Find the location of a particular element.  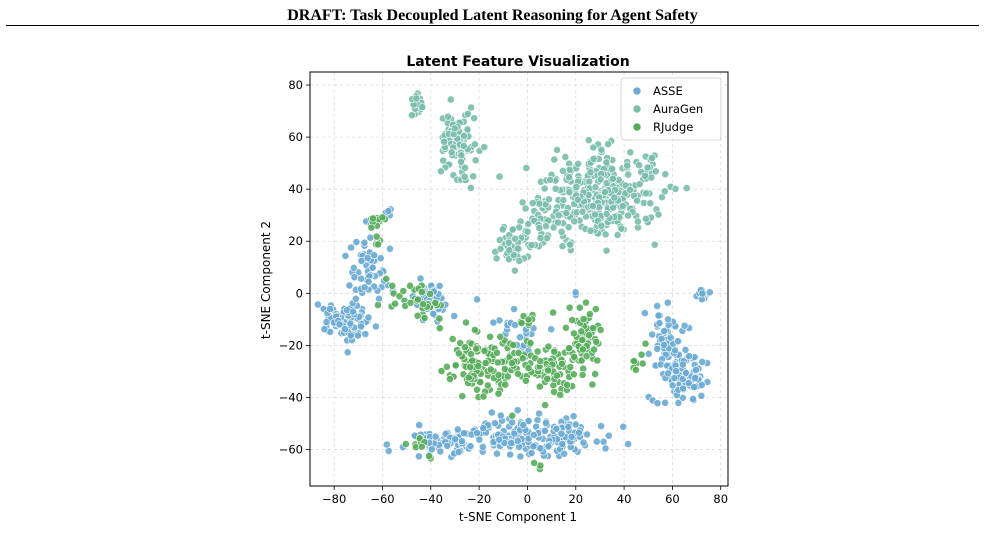

y-tick-label: 0 is located at coordinates (299, 293).